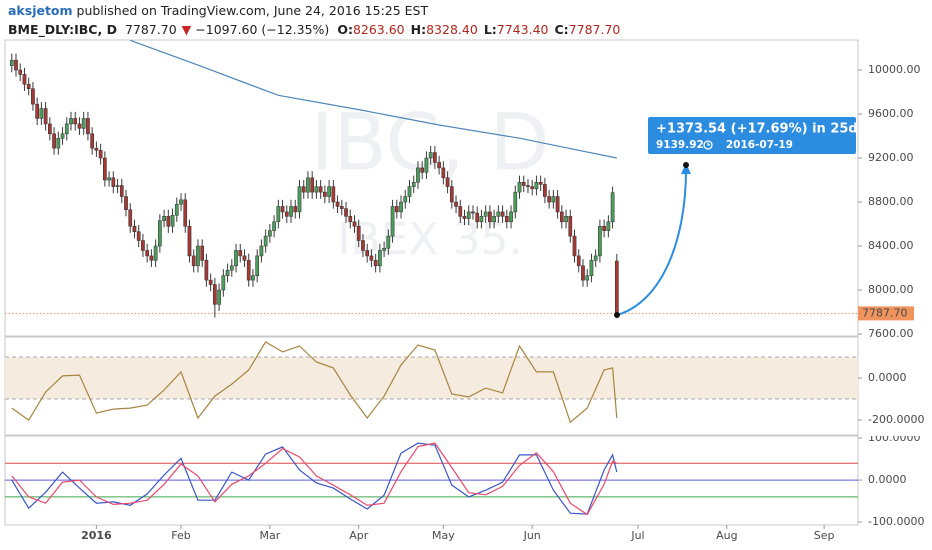 The height and width of the screenshot is (550, 932). What do you see at coordinates (40, 10) in the screenshot?
I see `author: aksjetom` at bounding box center [40, 10].